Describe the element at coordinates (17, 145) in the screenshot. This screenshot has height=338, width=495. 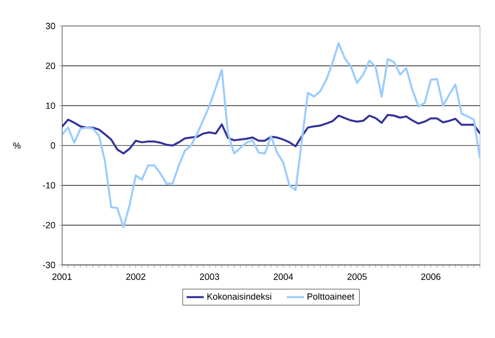
I see `y-axis-title: %` at that location.